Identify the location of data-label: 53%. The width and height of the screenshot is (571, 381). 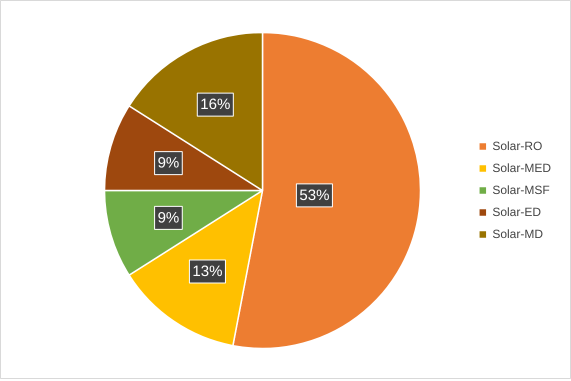
(314, 195).